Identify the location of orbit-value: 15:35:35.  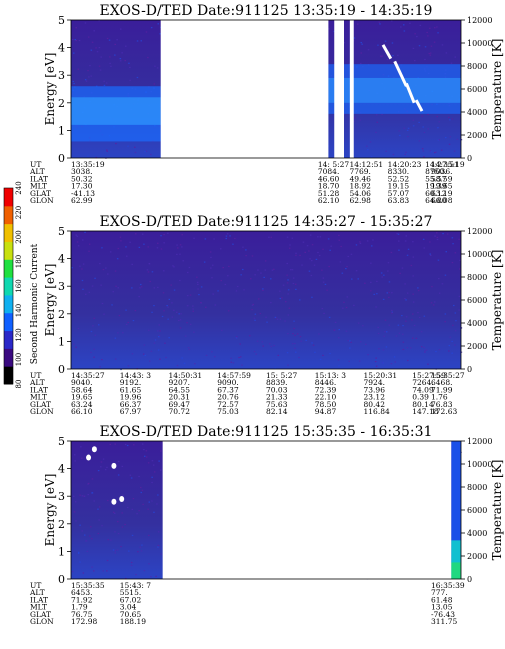
(88, 585).